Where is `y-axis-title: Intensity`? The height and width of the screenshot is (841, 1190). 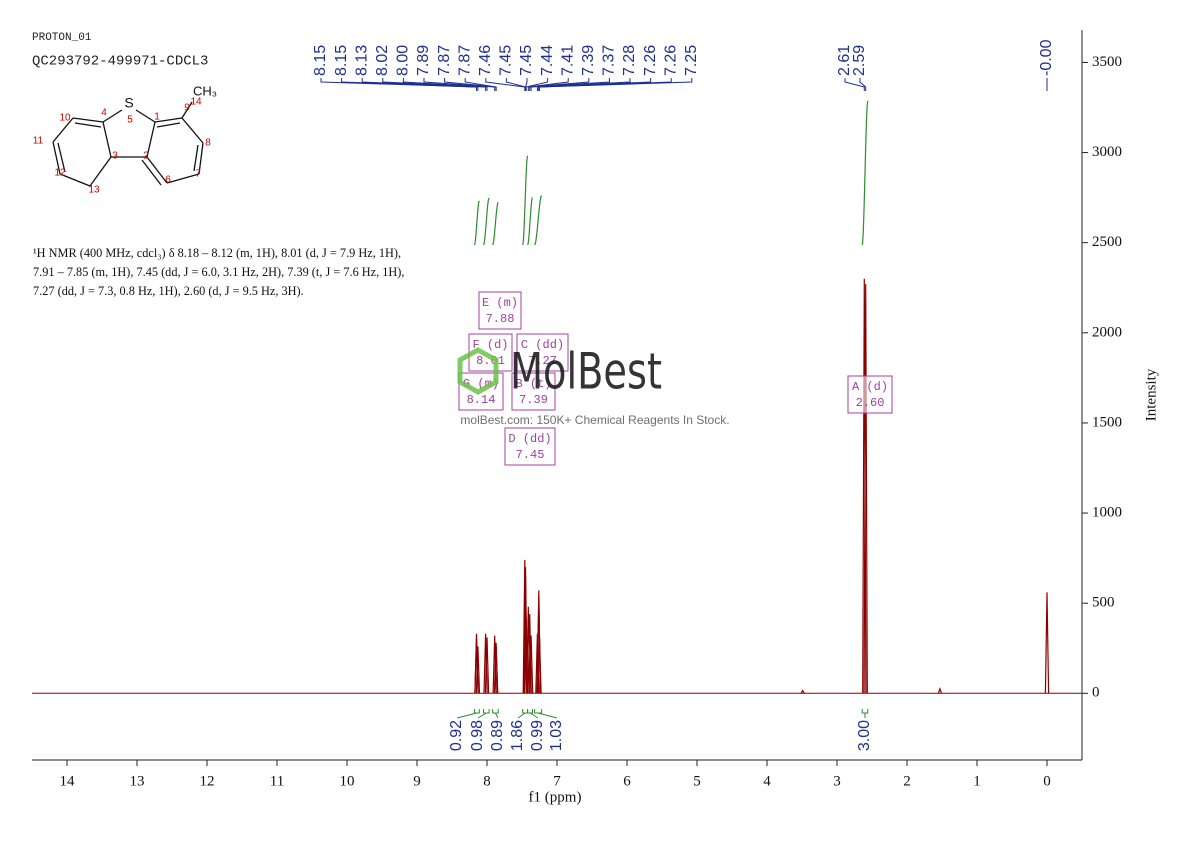
y-axis-title: Intensity is located at coordinates (1151, 394).